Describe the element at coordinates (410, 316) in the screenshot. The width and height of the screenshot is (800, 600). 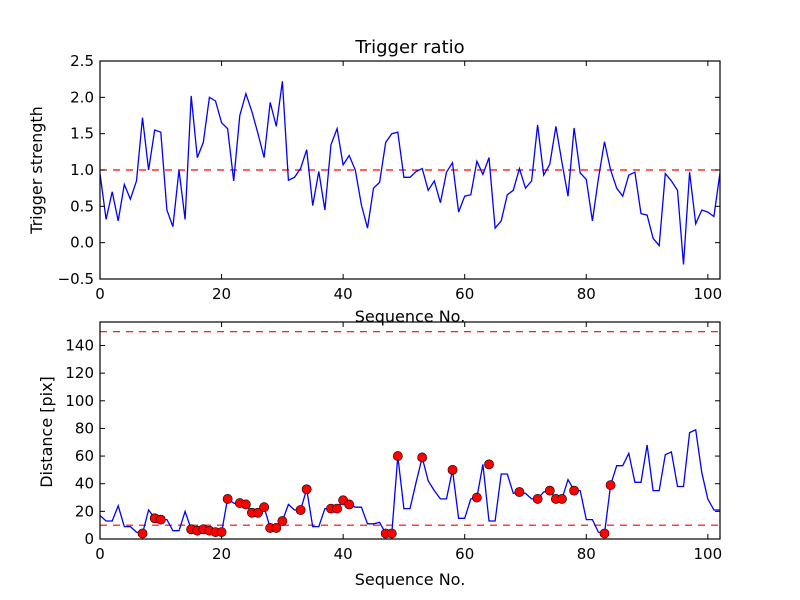
I see `trigger-x-axis-label: Sequence No.` at that location.